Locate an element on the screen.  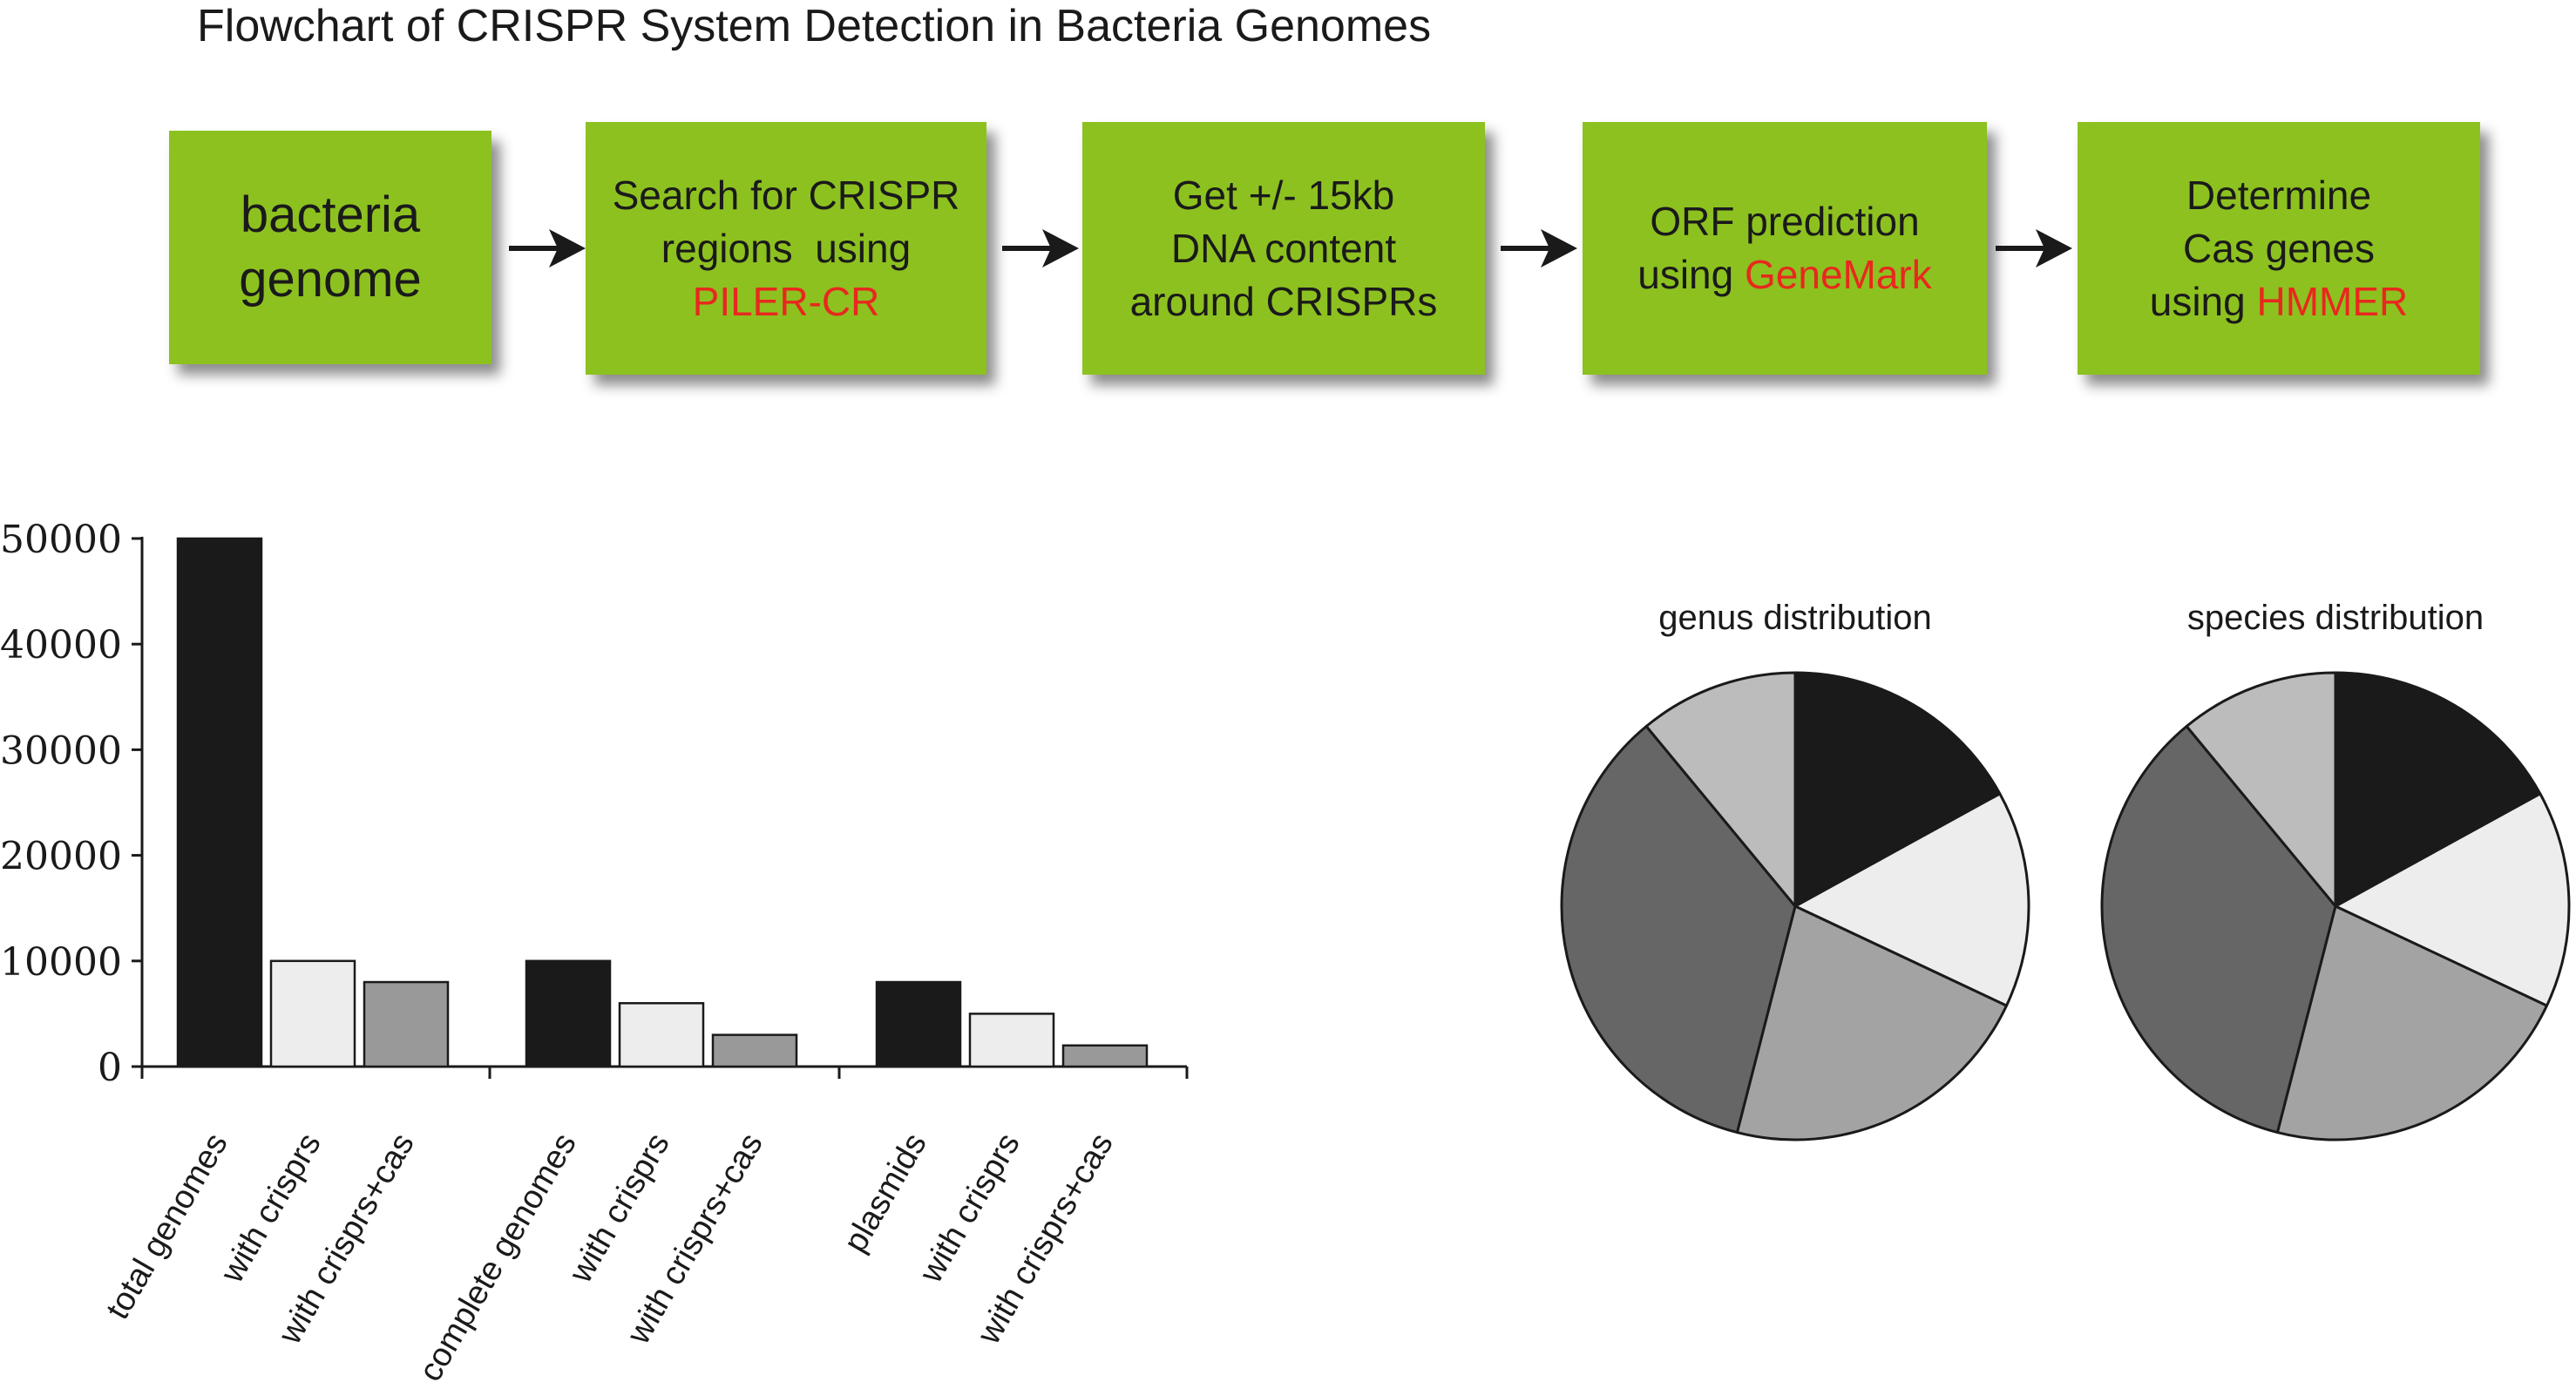
step-determine-cas-genes: Determine Cas genes using HMMER is located at coordinates (2279, 249).